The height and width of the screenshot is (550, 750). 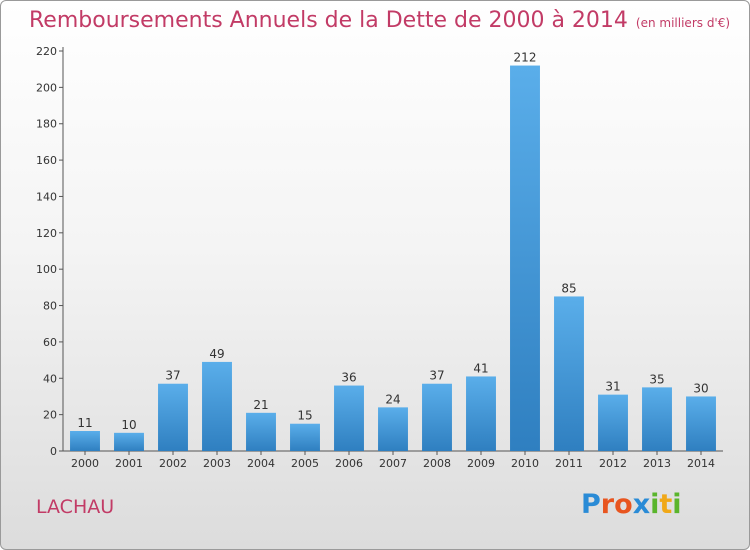 I want to click on y-tick-label: 200, so click(x=46, y=87).